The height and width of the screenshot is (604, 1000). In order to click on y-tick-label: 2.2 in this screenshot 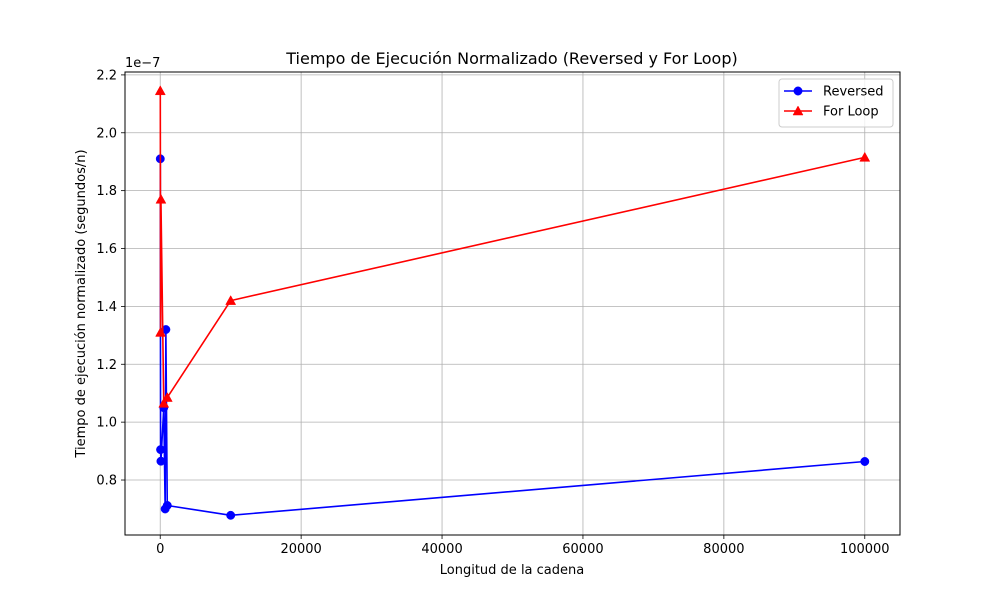, I will do `click(106, 75)`.